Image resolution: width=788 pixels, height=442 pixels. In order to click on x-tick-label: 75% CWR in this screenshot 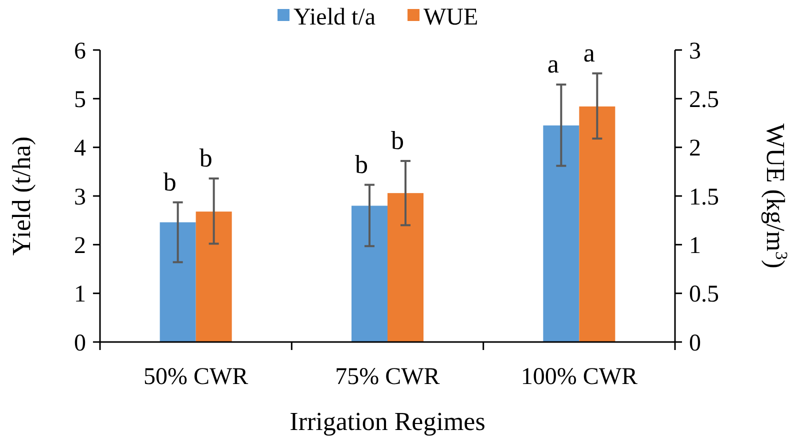, I will do `click(387, 377)`.